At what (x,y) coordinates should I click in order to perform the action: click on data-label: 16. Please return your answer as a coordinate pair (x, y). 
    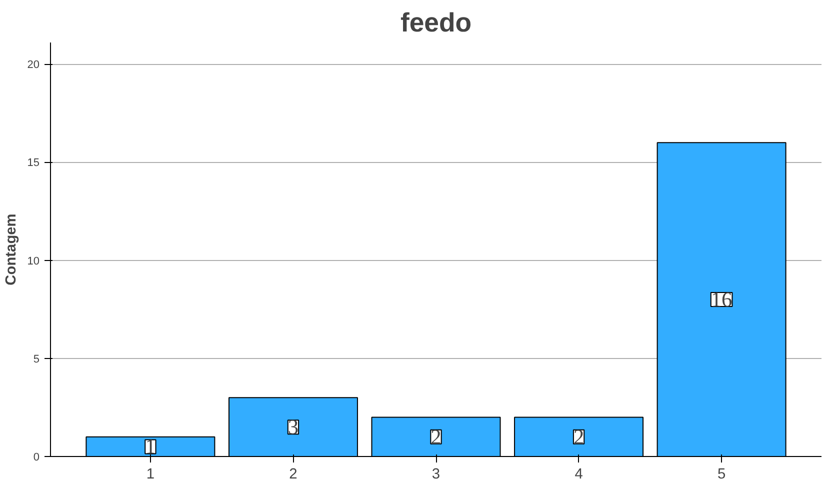
    Looking at the image, I should click on (721, 300).